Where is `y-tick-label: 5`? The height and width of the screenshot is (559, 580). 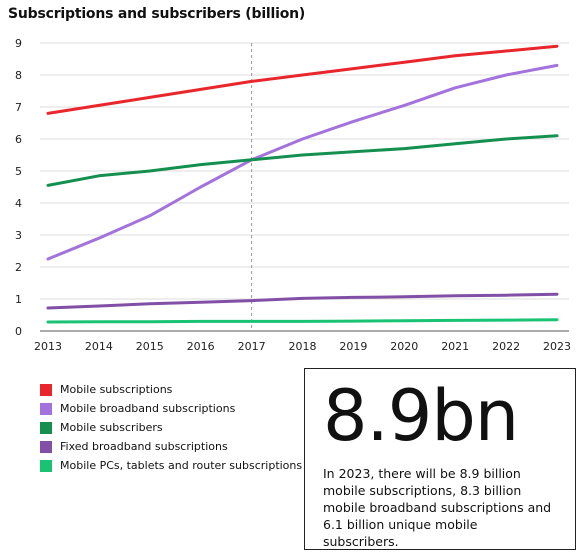 y-tick-label: 5 is located at coordinates (18, 171).